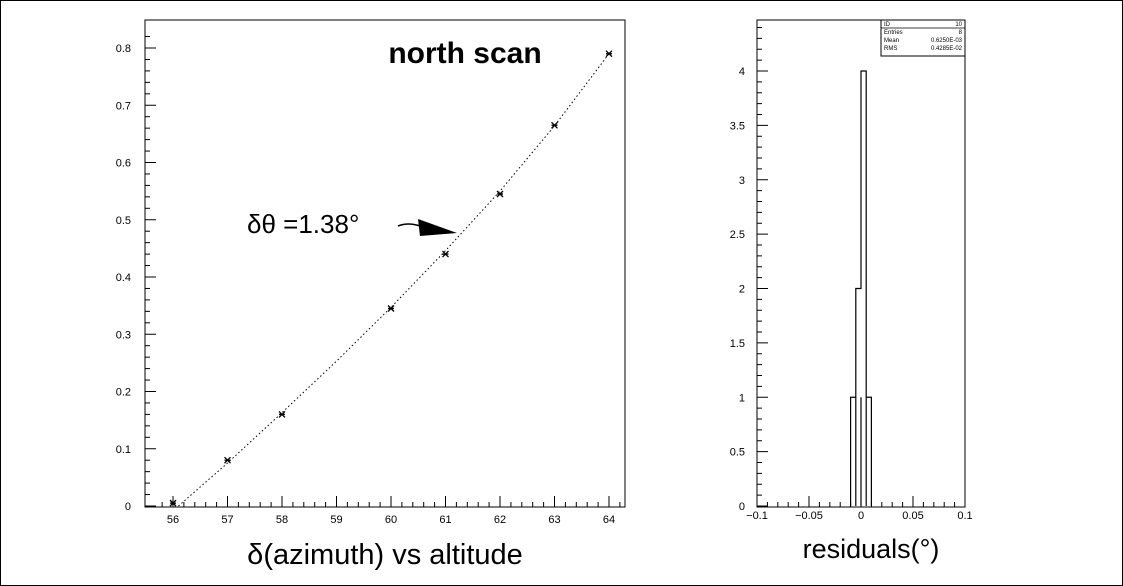 This screenshot has height=586, width=1123. Describe the element at coordinates (173, 520) in the screenshot. I see `x-tick-label: 56` at that location.